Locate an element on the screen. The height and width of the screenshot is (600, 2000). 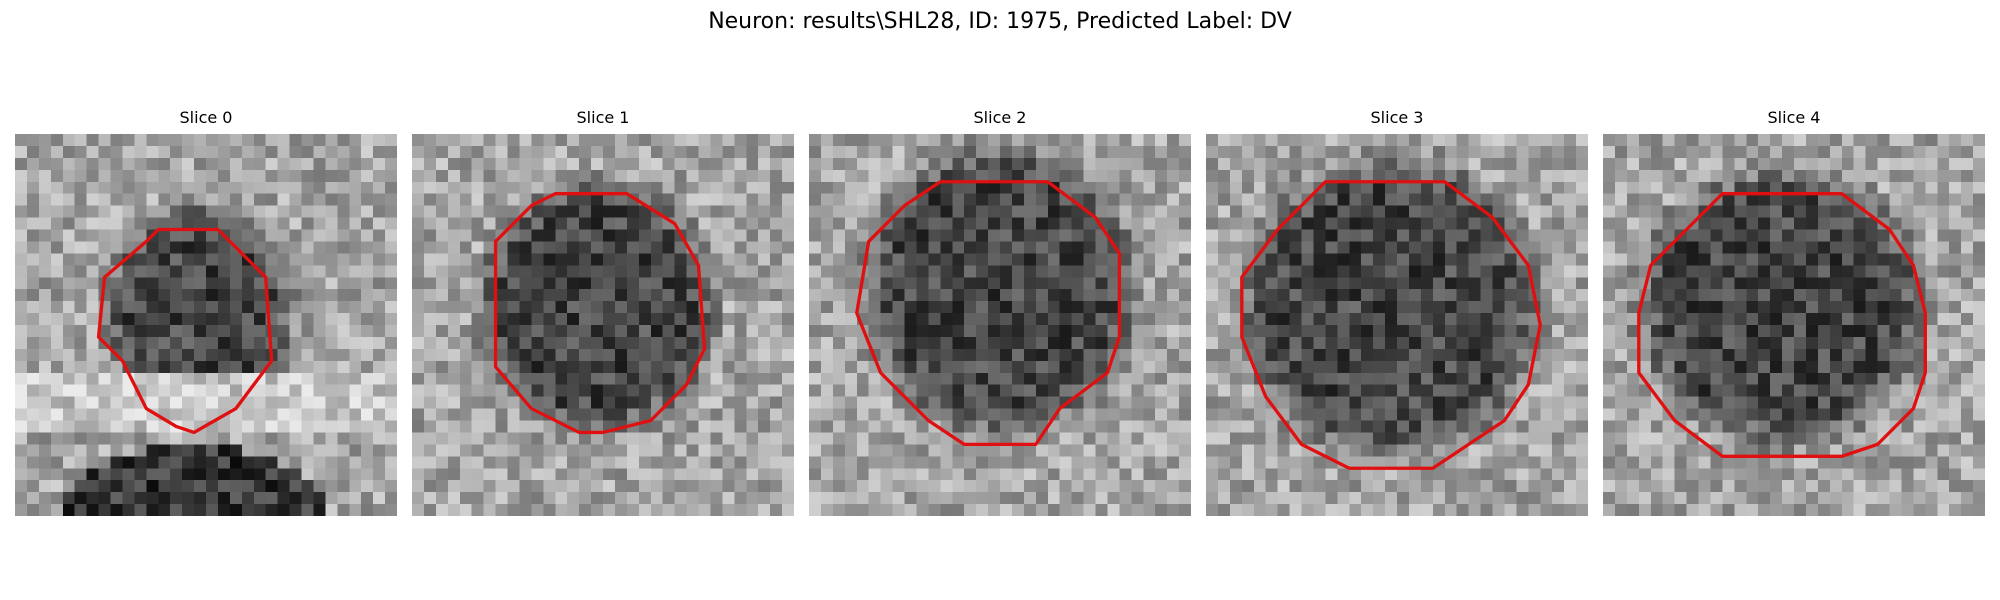
slice-title: Slice 4 is located at coordinates (1794, 117).